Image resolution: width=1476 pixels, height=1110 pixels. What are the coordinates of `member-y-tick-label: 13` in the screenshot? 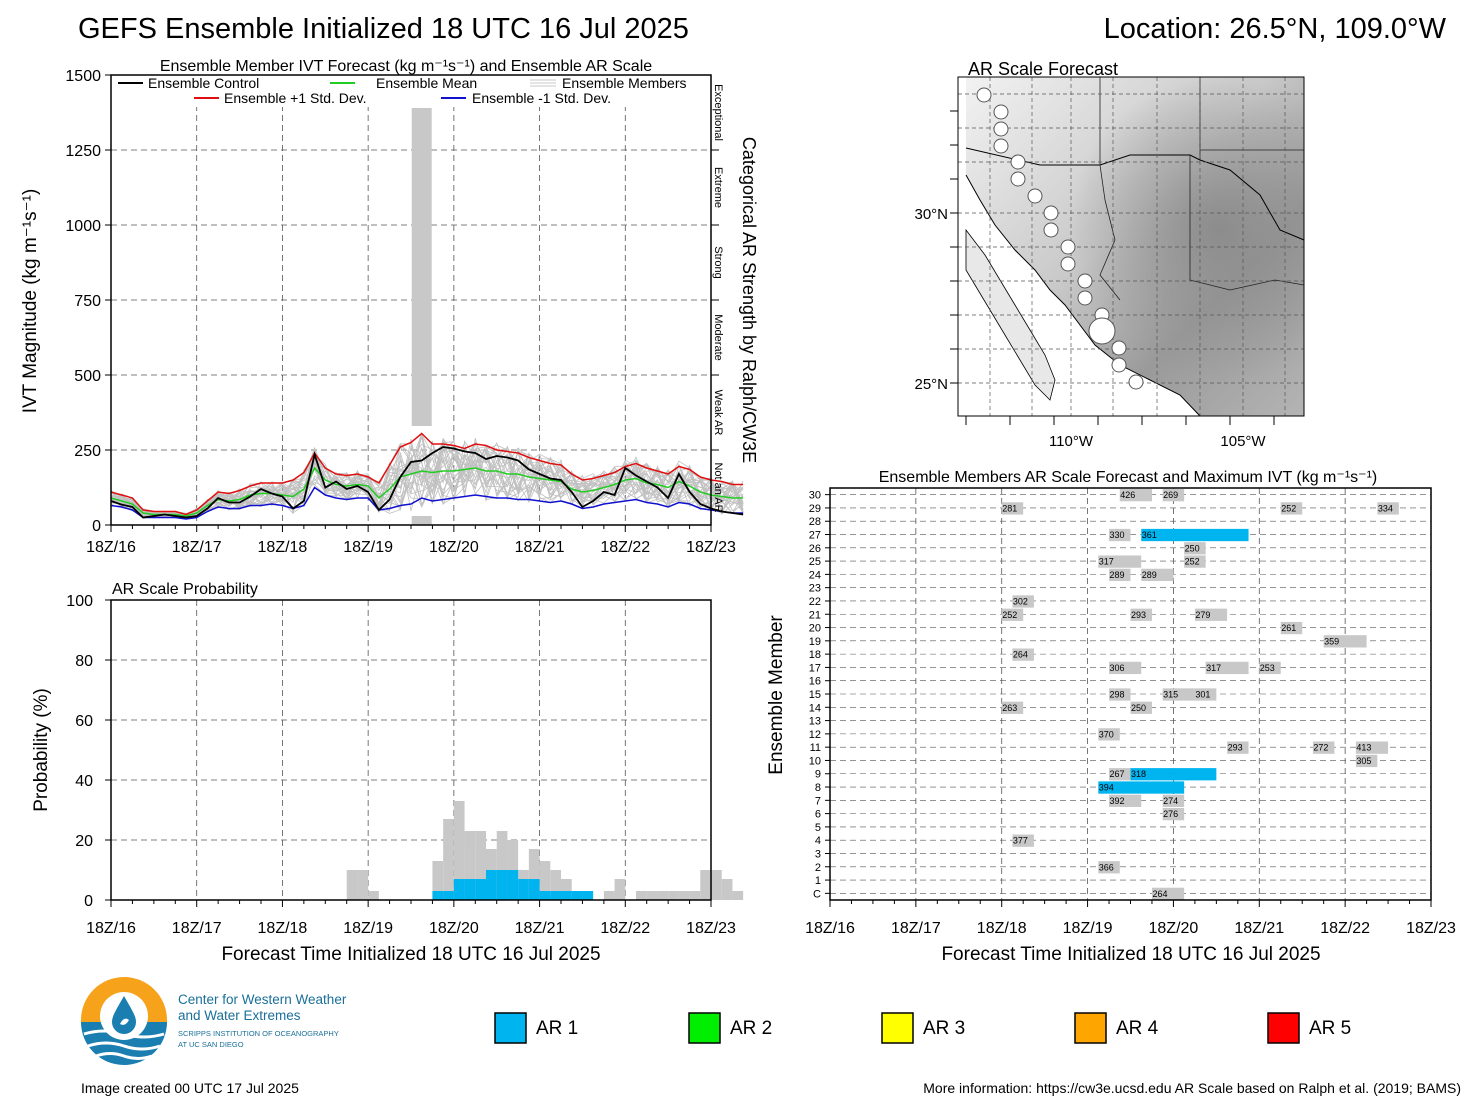 It's located at (815, 722).